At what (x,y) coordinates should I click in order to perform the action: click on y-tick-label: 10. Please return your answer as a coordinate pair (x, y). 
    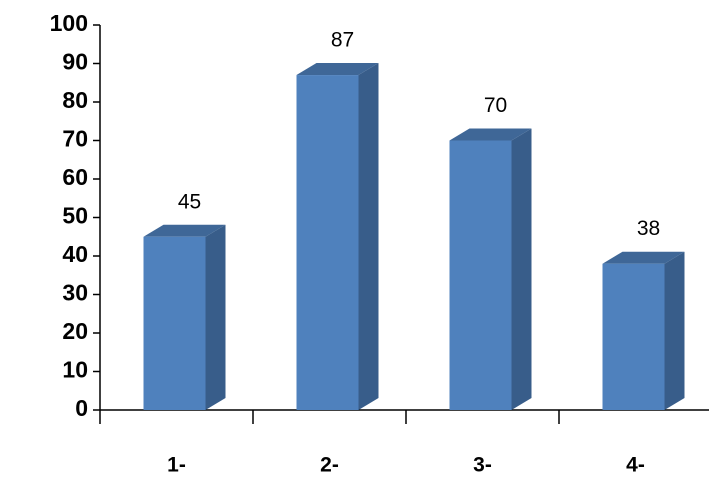
    Looking at the image, I should click on (75, 370).